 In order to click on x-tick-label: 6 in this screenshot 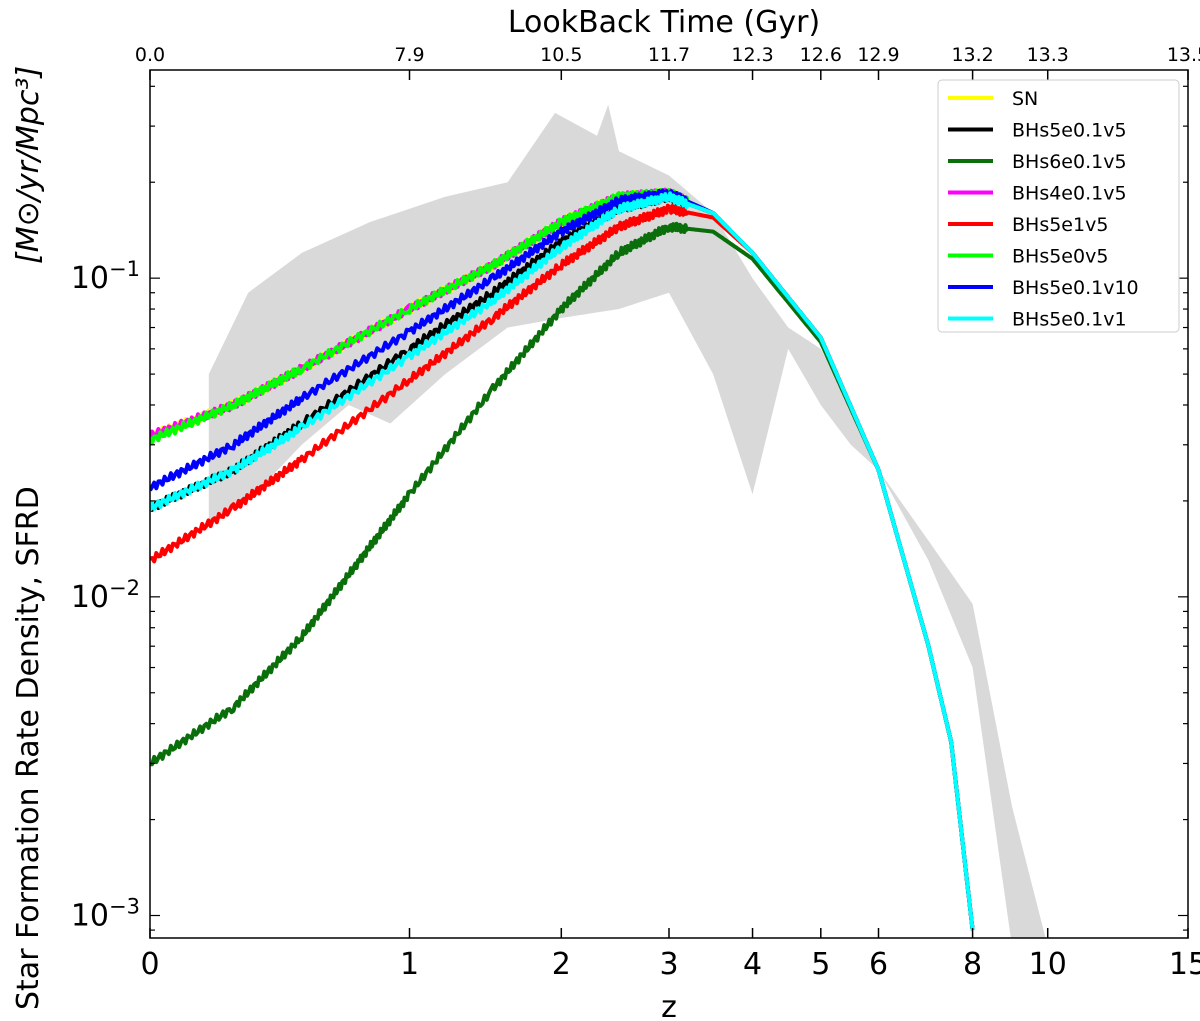, I will do `click(878, 964)`.